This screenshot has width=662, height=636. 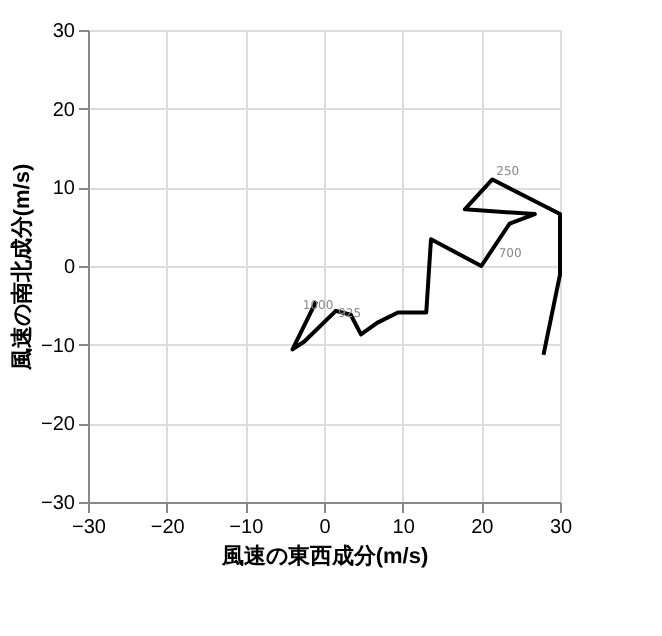 I want to click on x-tick-label: 20, so click(x=483, y=528).